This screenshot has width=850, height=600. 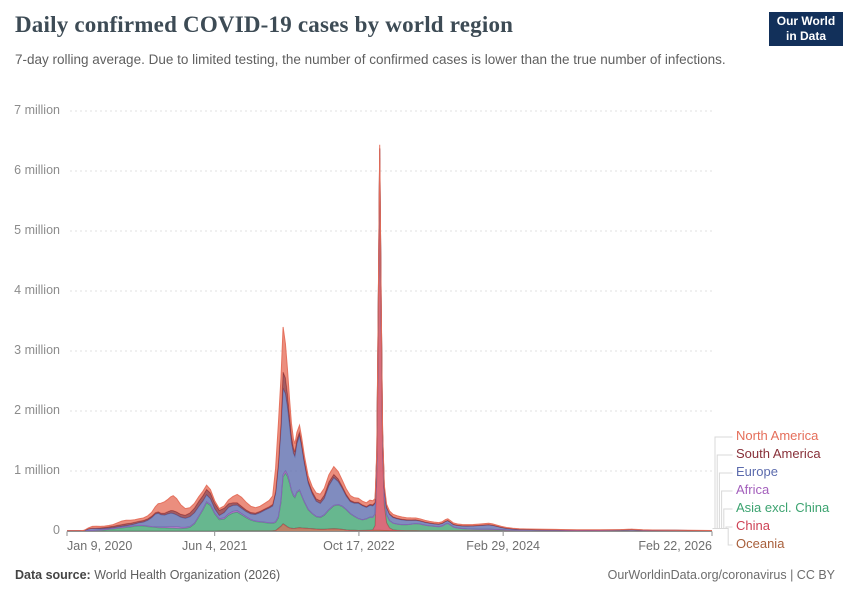 I want to click on y-tick-label-5: 5 million, so click(x=37, y=230).